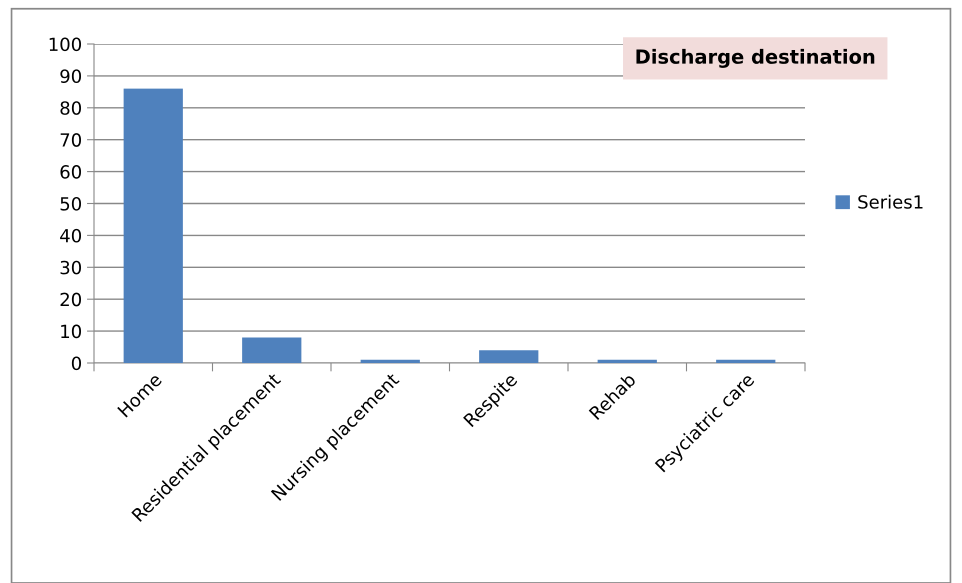  Describe the element at coordinates (70, 203) in the screenshot. I see `y-tick-label: 50` at that location.